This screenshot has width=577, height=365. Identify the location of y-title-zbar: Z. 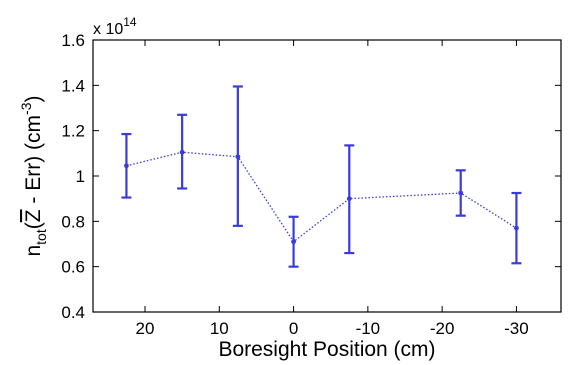
(33, 215).